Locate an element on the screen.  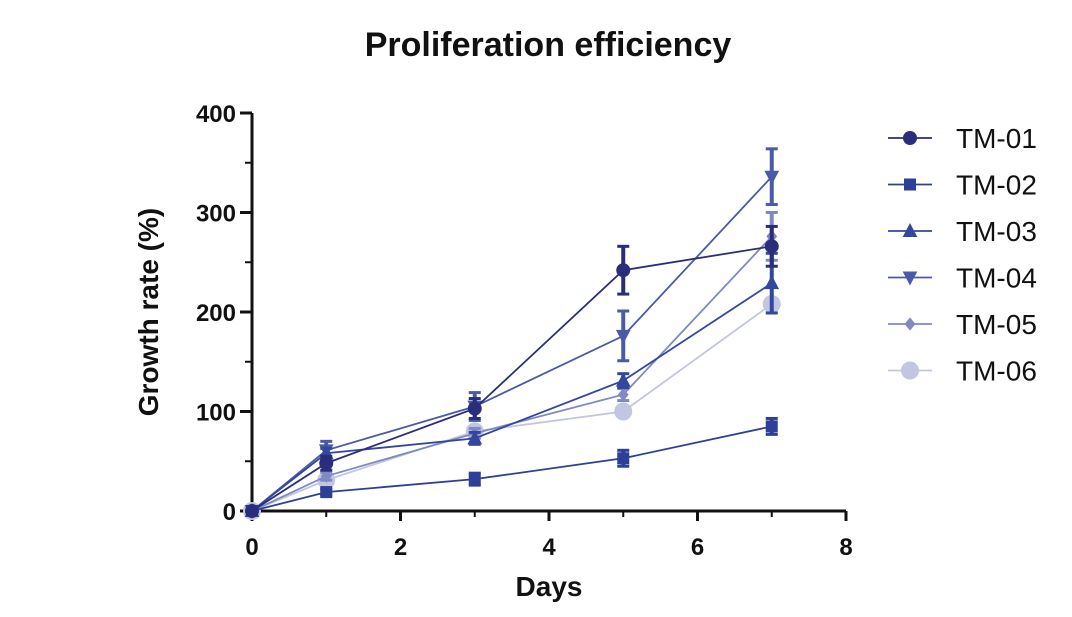
y-tick-label: 400 is located at coordinates (216, 114).